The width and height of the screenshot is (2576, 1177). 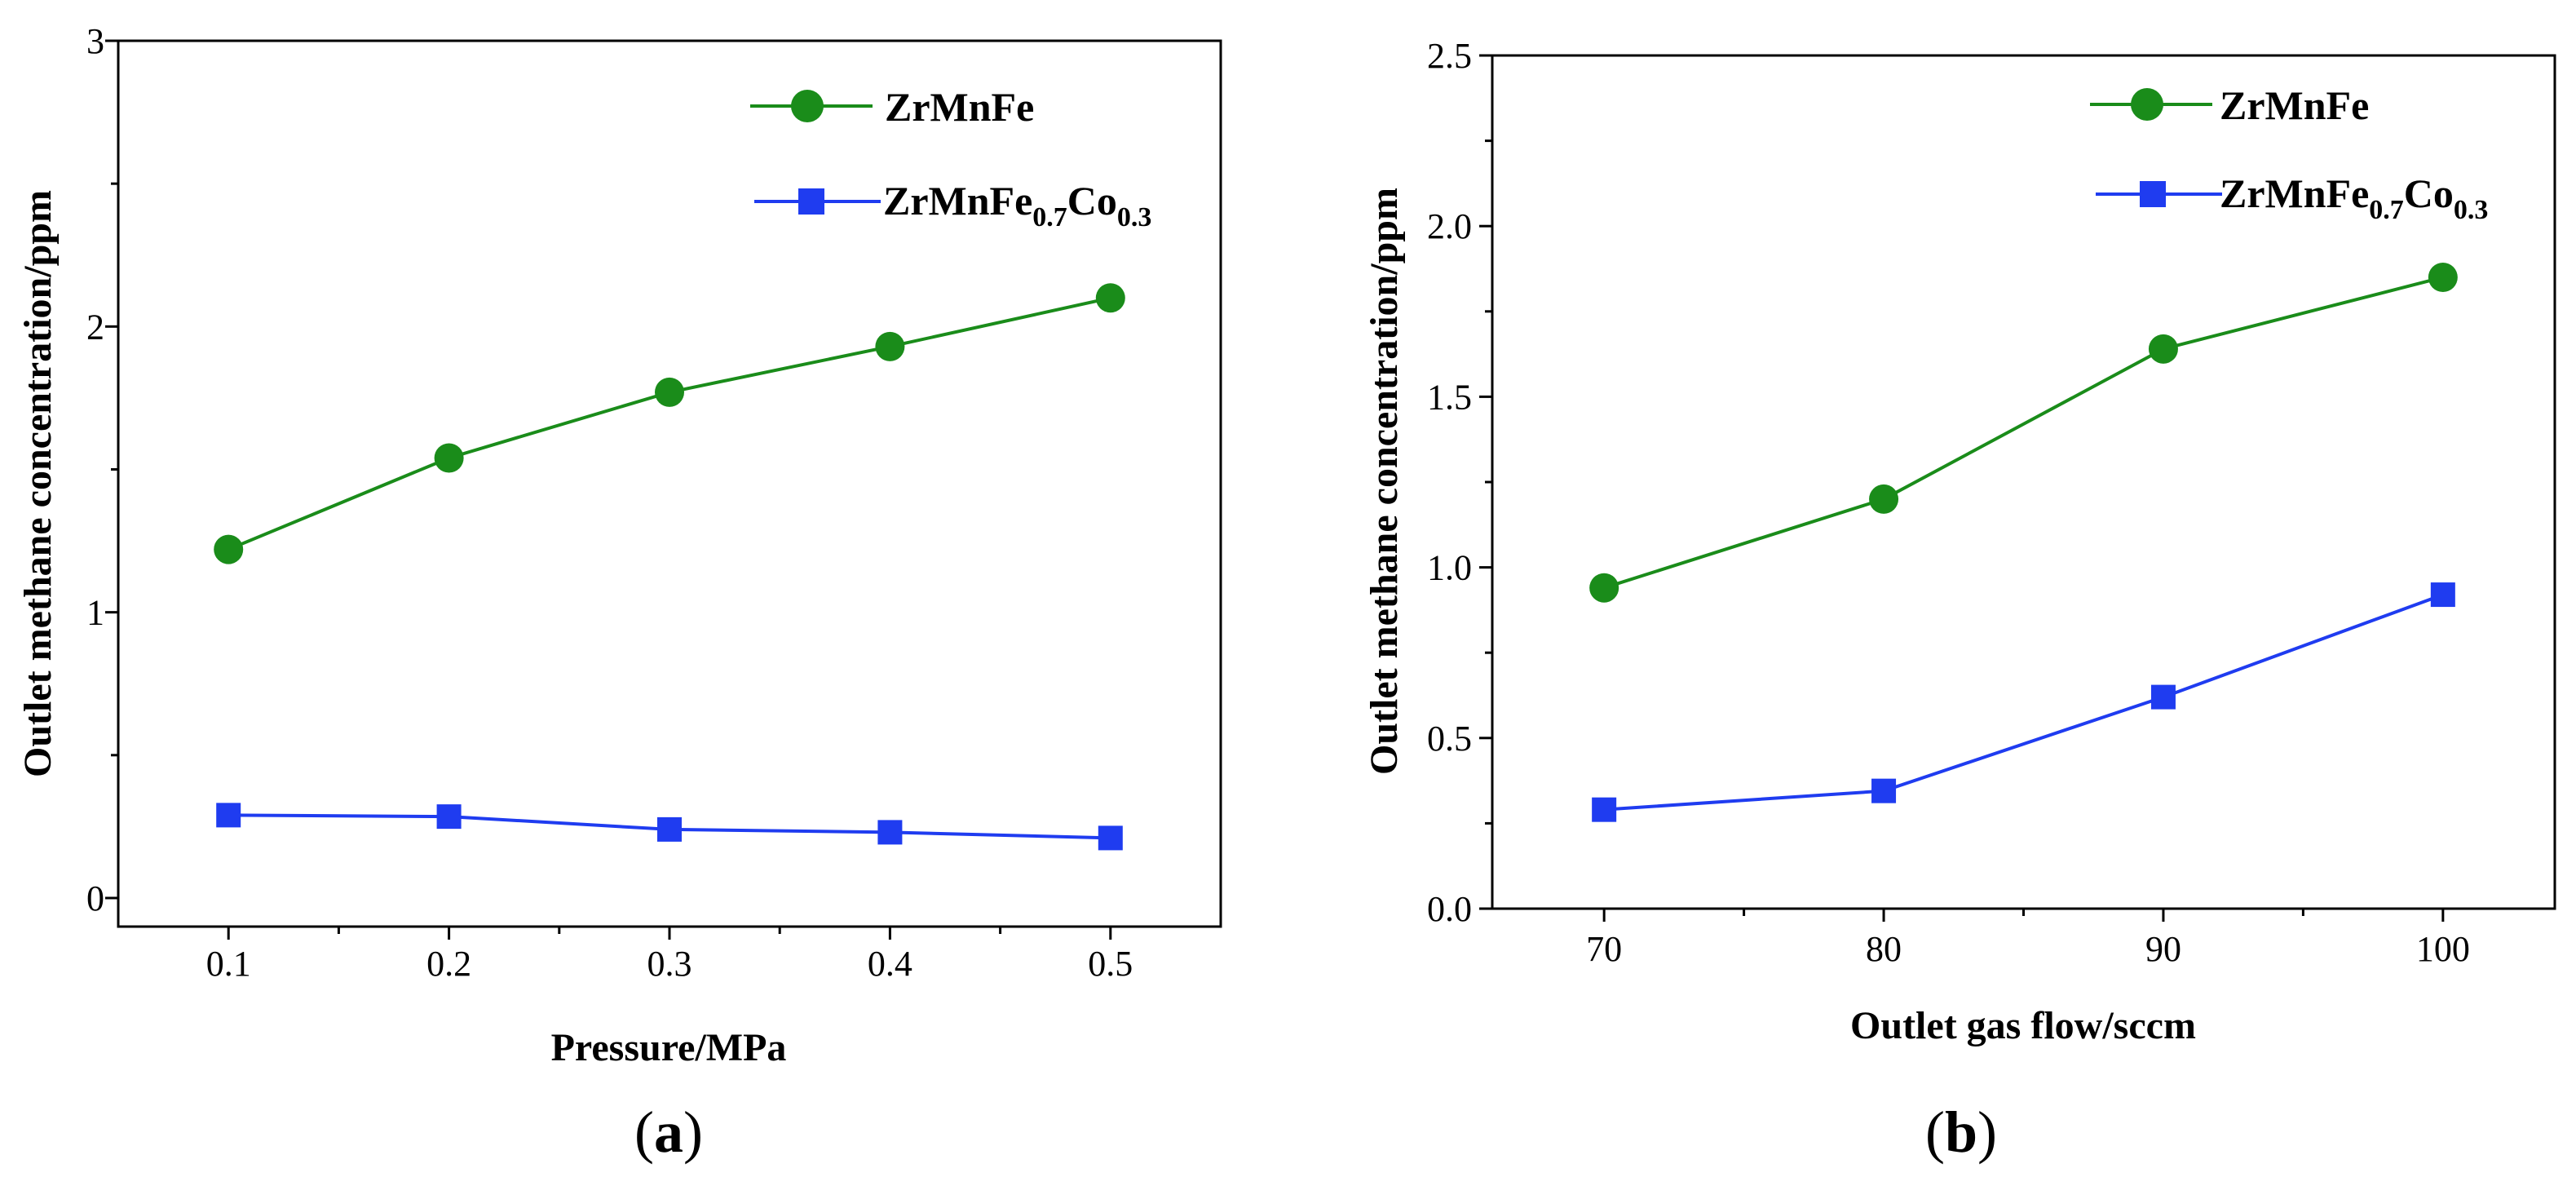 What do you see at coordinates (668, 1132) in the screenshot?
I see `panel-label-a: (a)` at bounding box center [668, 1132].